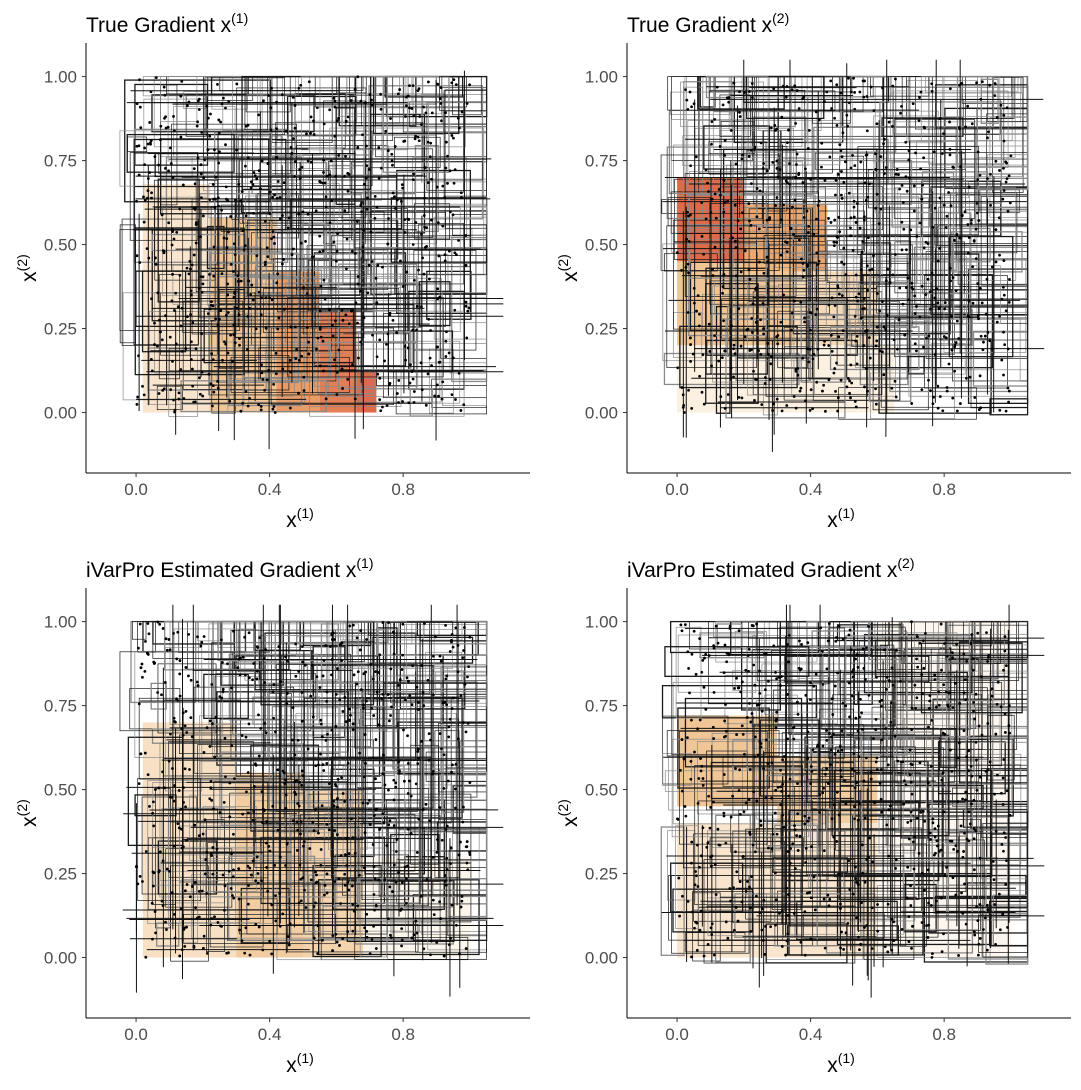  What do you see at coordinates (677, 489) in the screenshot?
I see `x-tick-label: 0.0` at bounding box center [677, 489].